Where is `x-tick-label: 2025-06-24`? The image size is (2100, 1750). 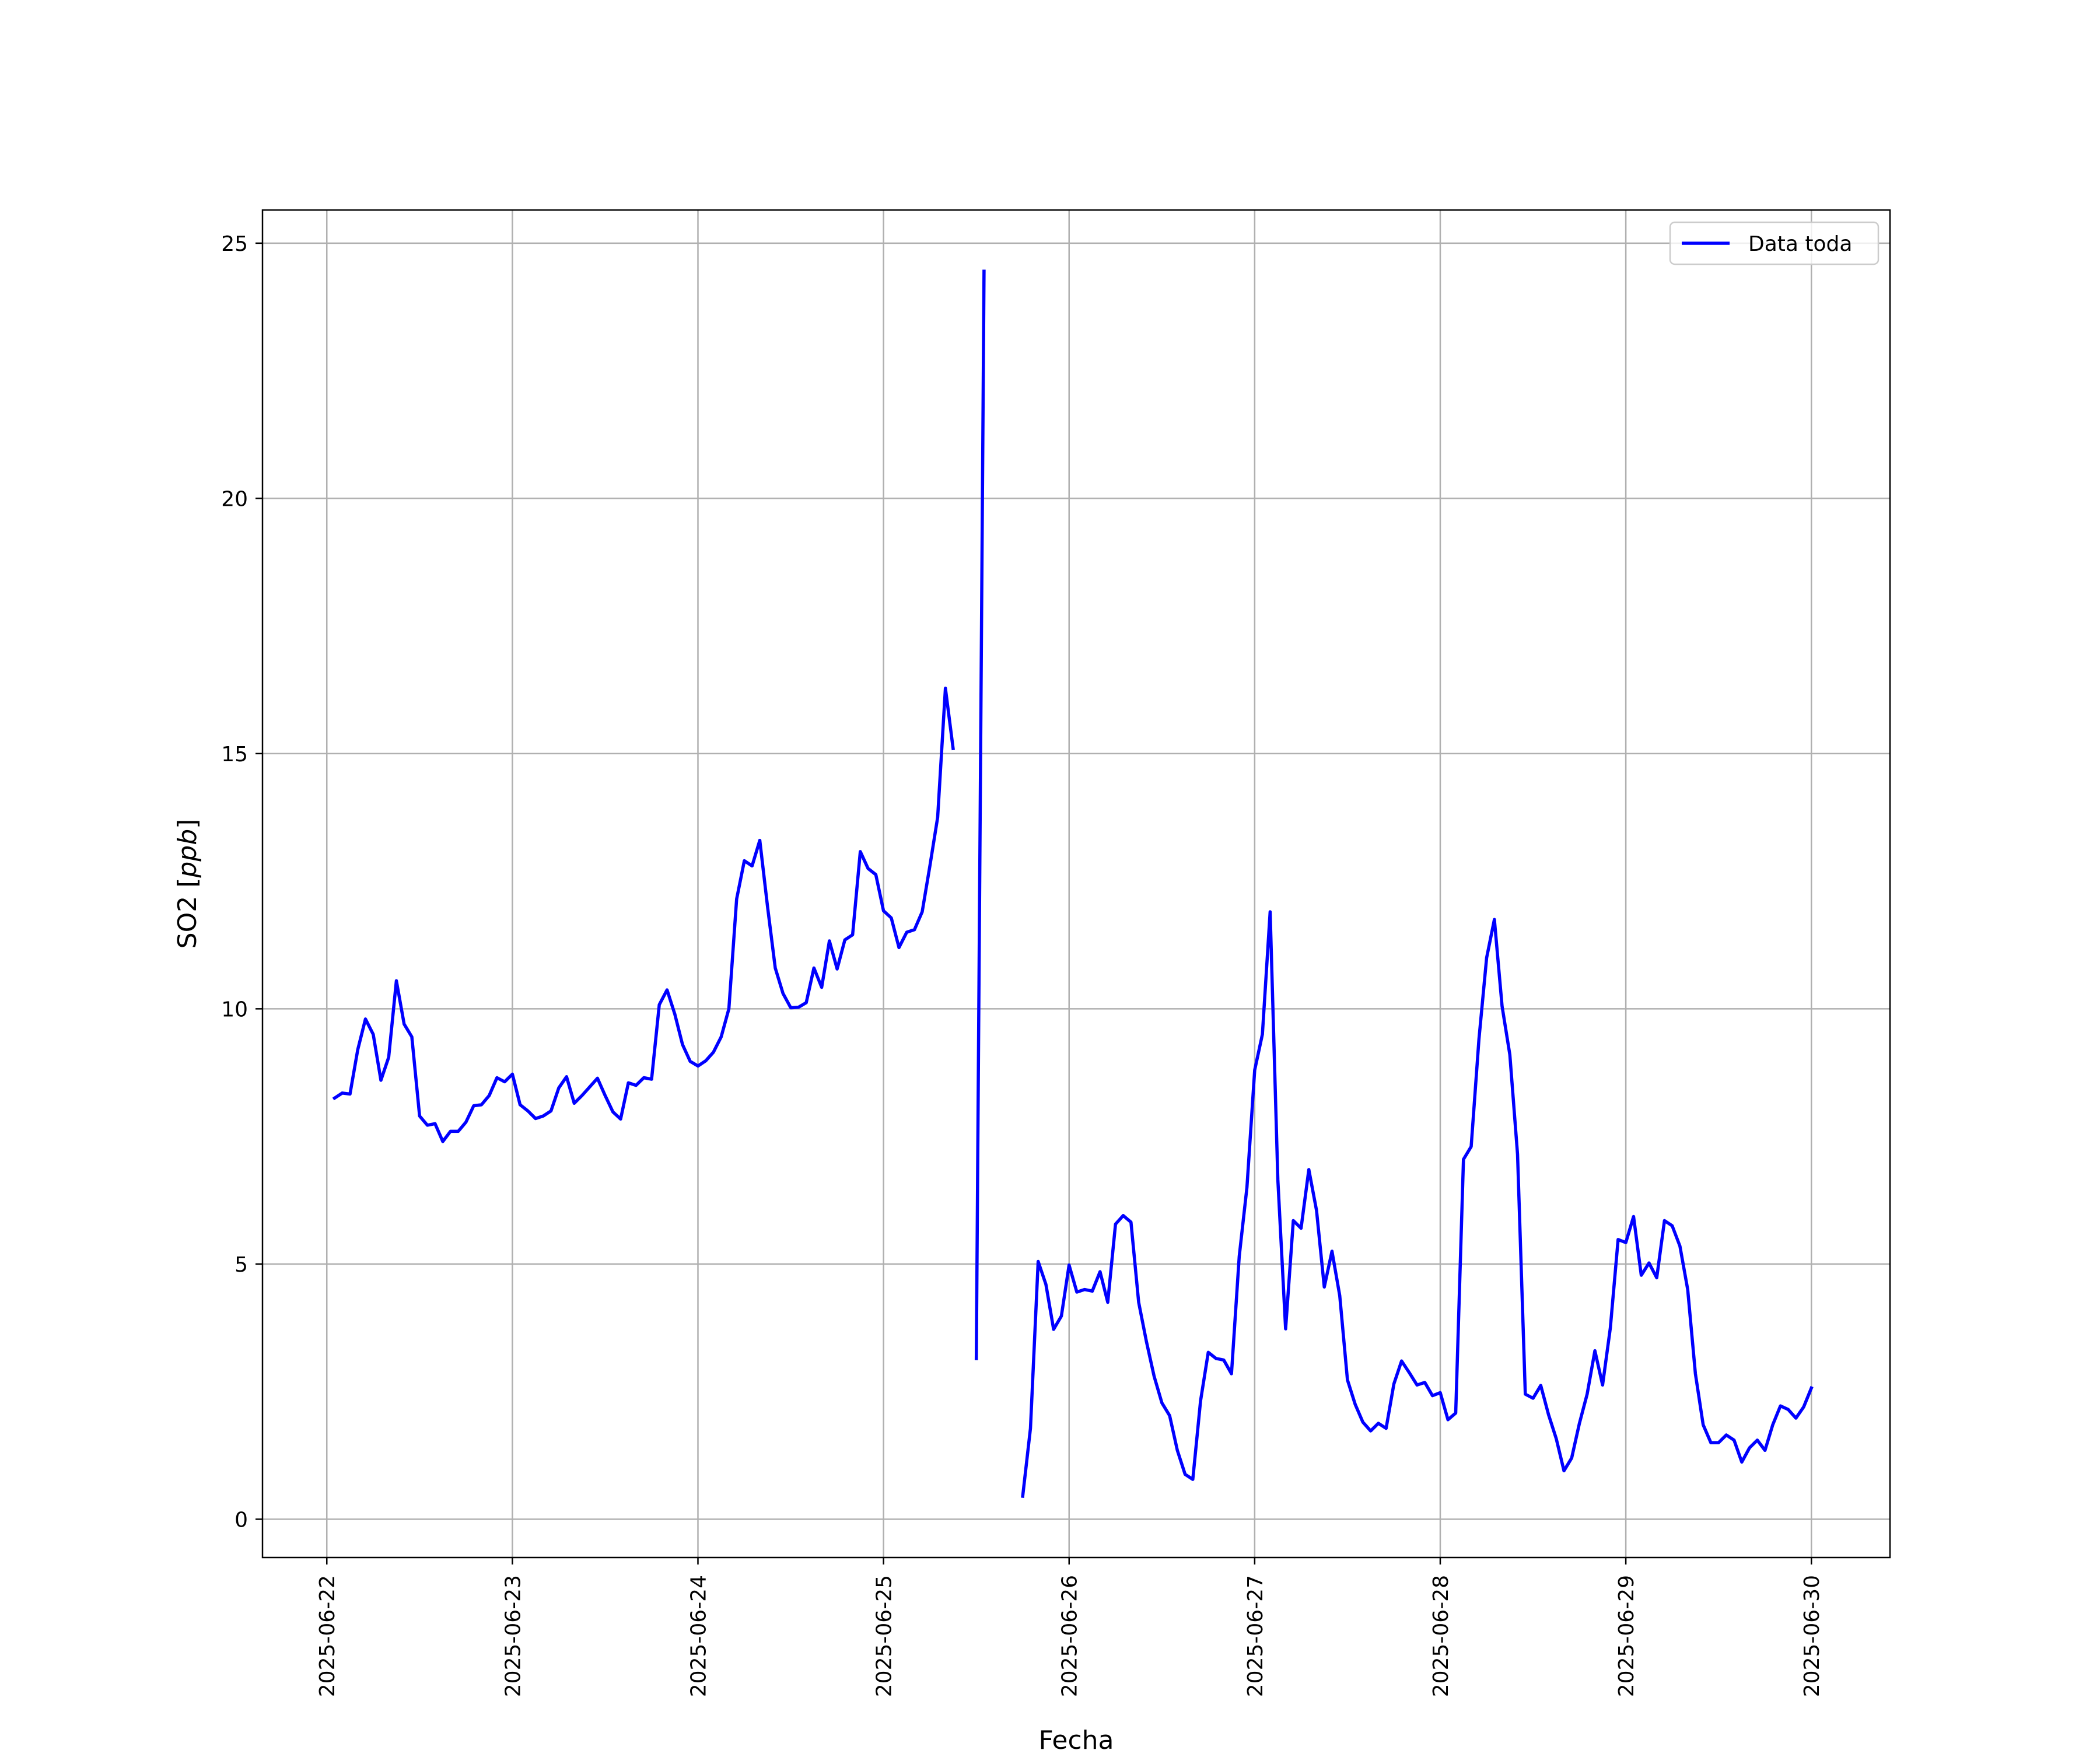 x-tick-label: 2025-06-24 is located at coordinates (698, 1636).